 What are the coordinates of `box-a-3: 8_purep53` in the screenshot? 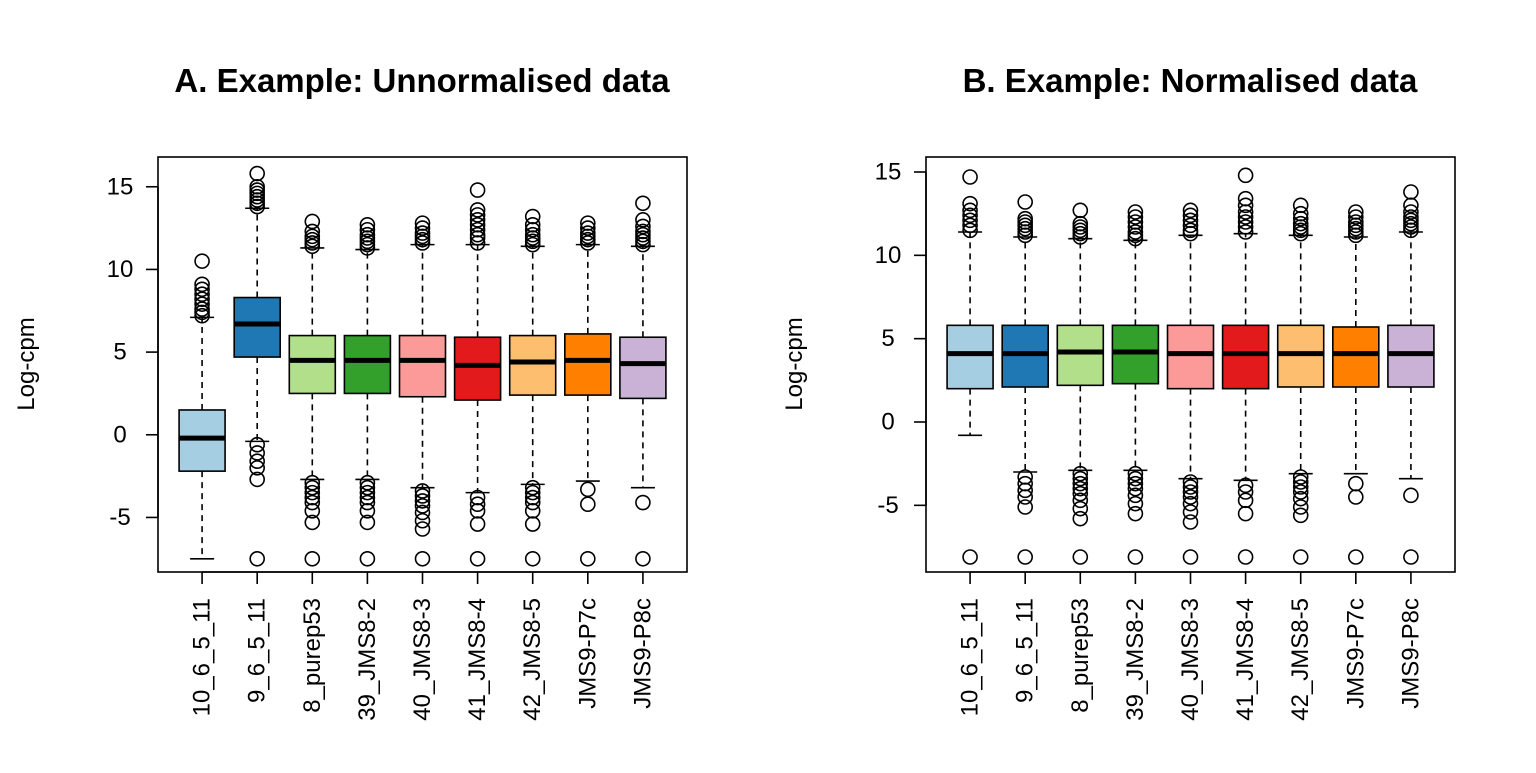 It's located at (312, 463).